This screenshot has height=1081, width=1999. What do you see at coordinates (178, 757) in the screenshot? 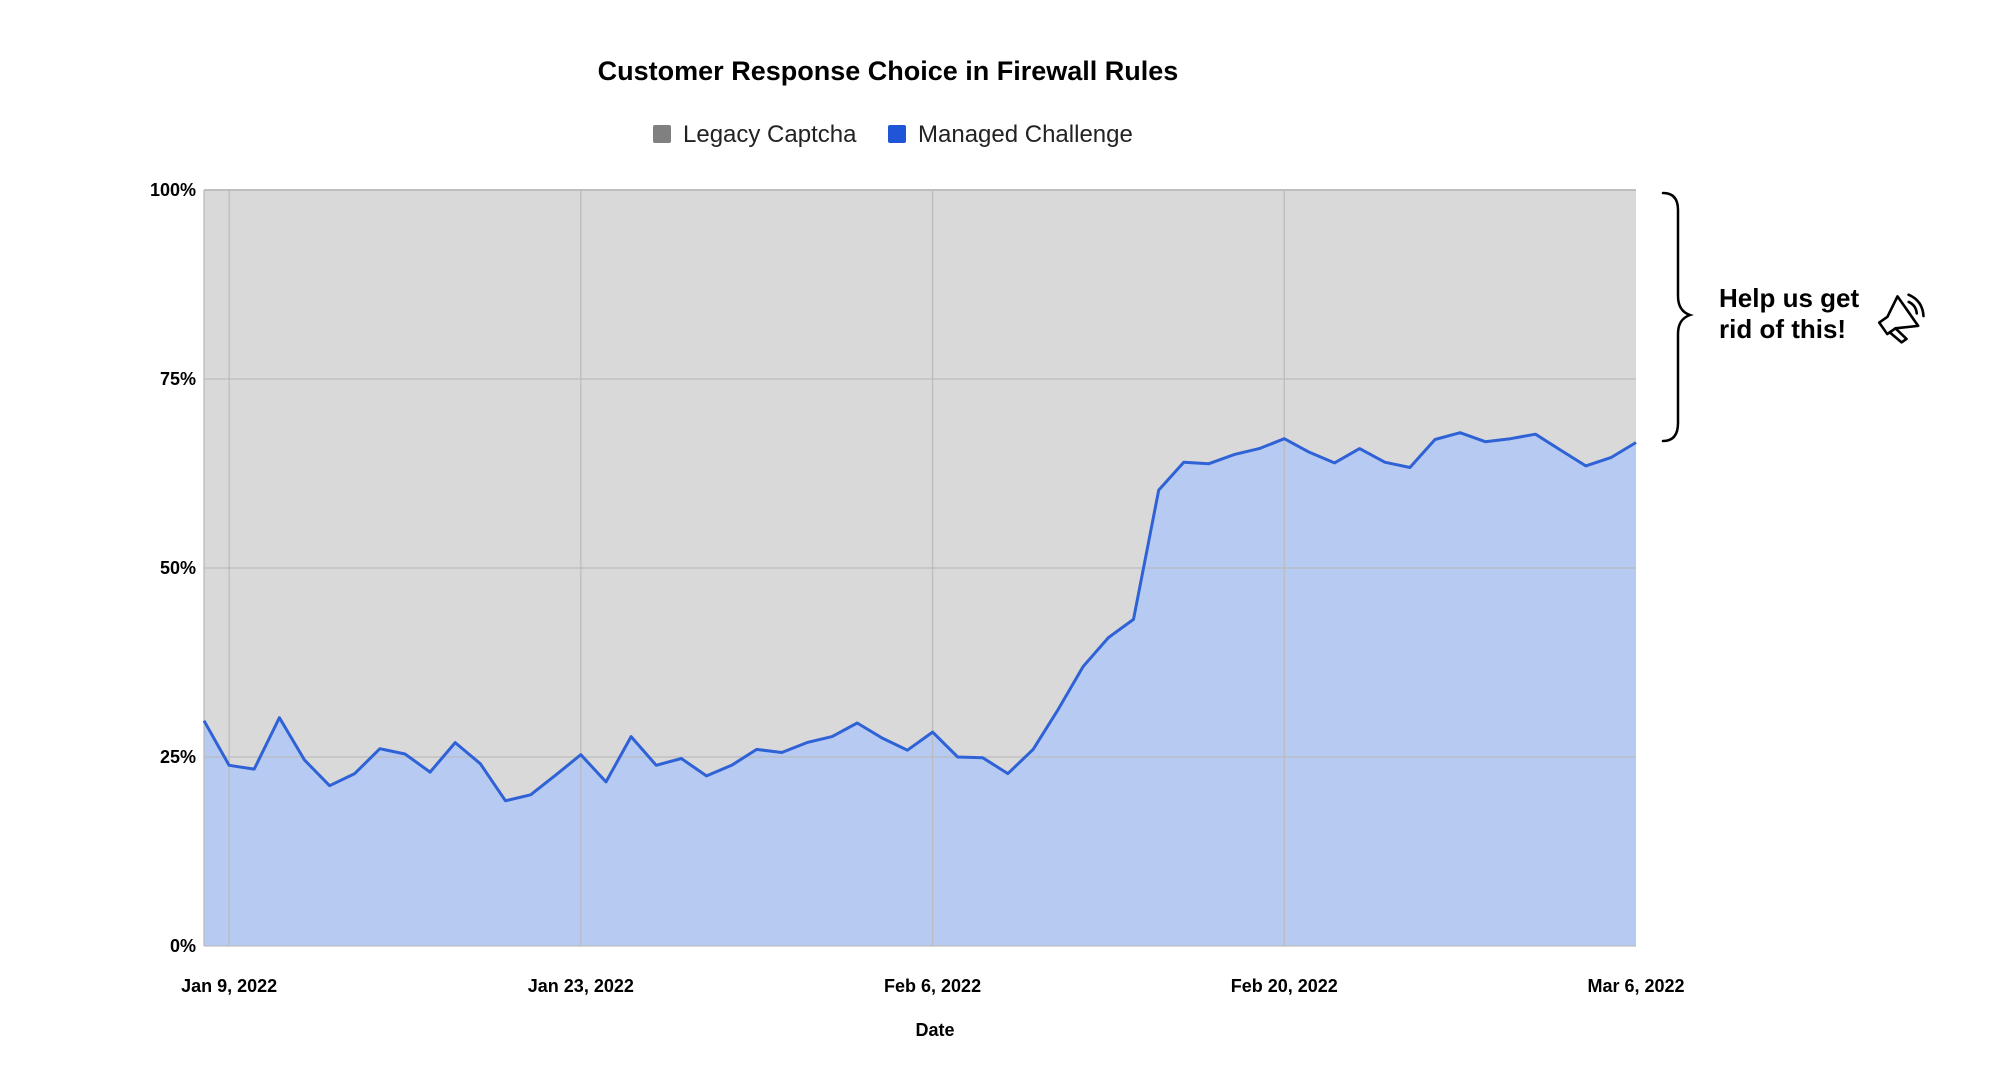
I see `y-tick-label: 25%` at bounding box center [178, 757].